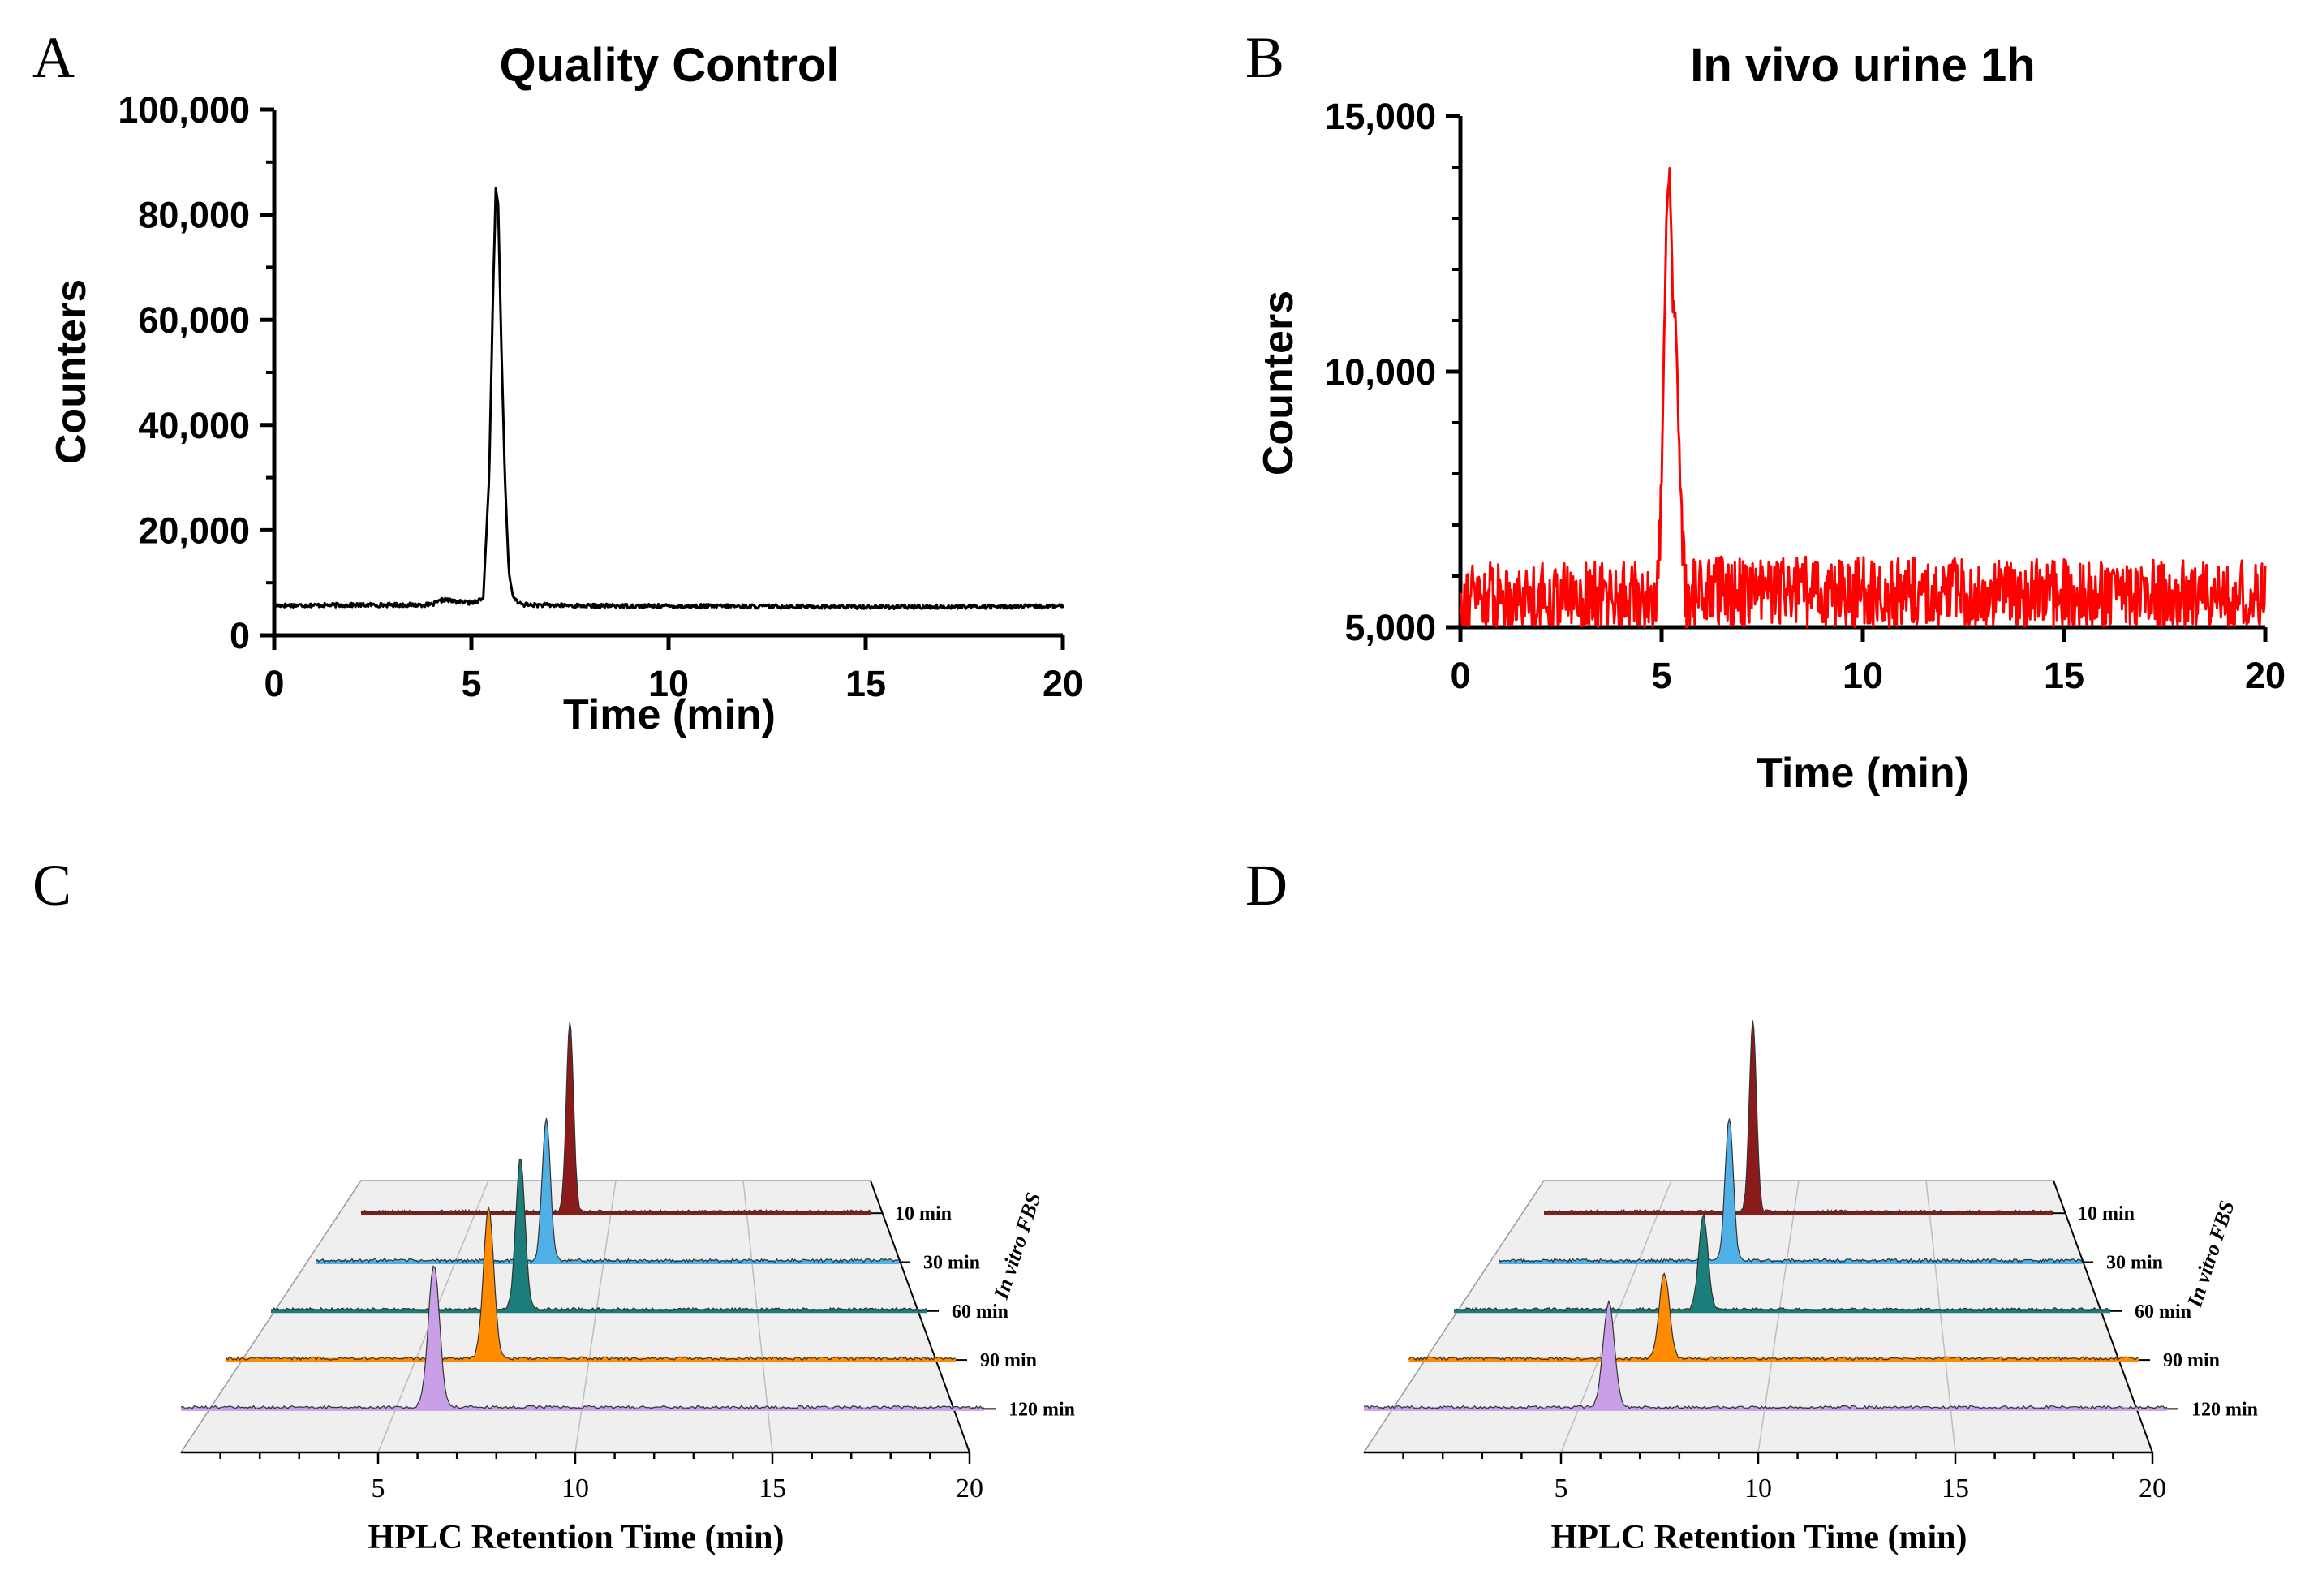  I want to click on y-tick-label: 20,000, so click(194, 530).